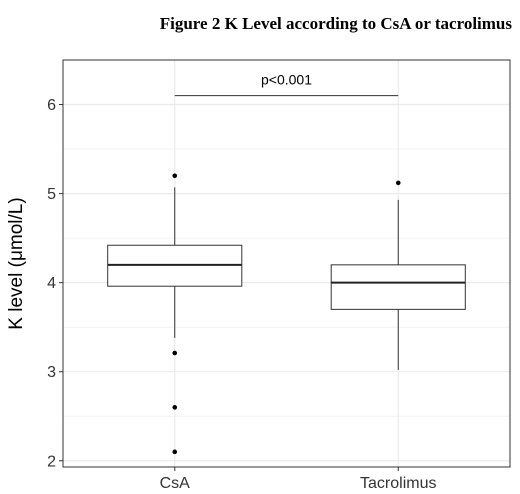  Describe the element at coordinates (175, 483) in the screenshot. I see `x-tick-label: CsA` at that location.